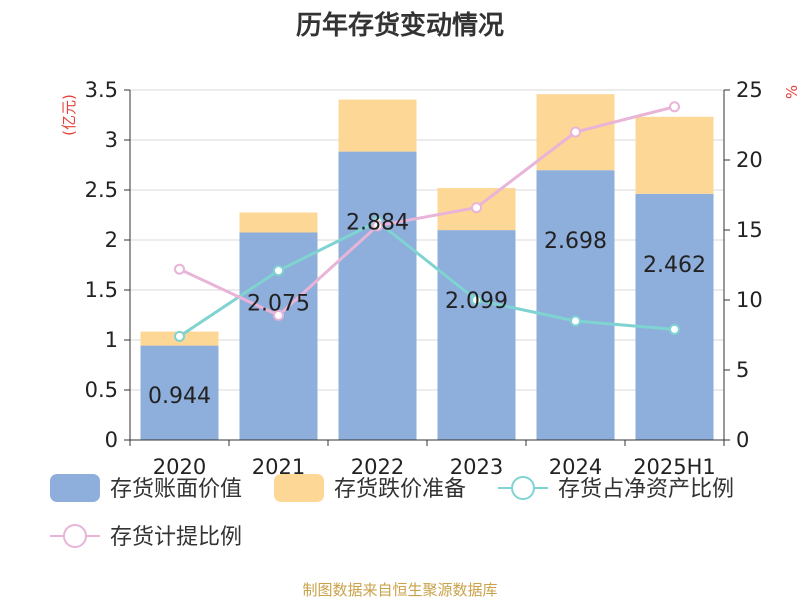 This screenshot has height=600, width=800. Describe the element at coordinates (101, 290) in the screenshot. I see `left-axis-tick-label: 1.5` at that location.